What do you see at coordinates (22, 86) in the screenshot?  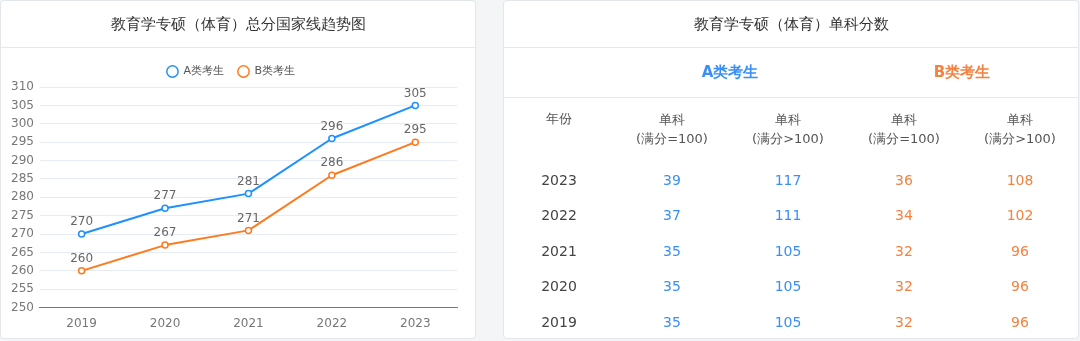 I see `y-tick-label: 310` at bounding box center [22, 86].